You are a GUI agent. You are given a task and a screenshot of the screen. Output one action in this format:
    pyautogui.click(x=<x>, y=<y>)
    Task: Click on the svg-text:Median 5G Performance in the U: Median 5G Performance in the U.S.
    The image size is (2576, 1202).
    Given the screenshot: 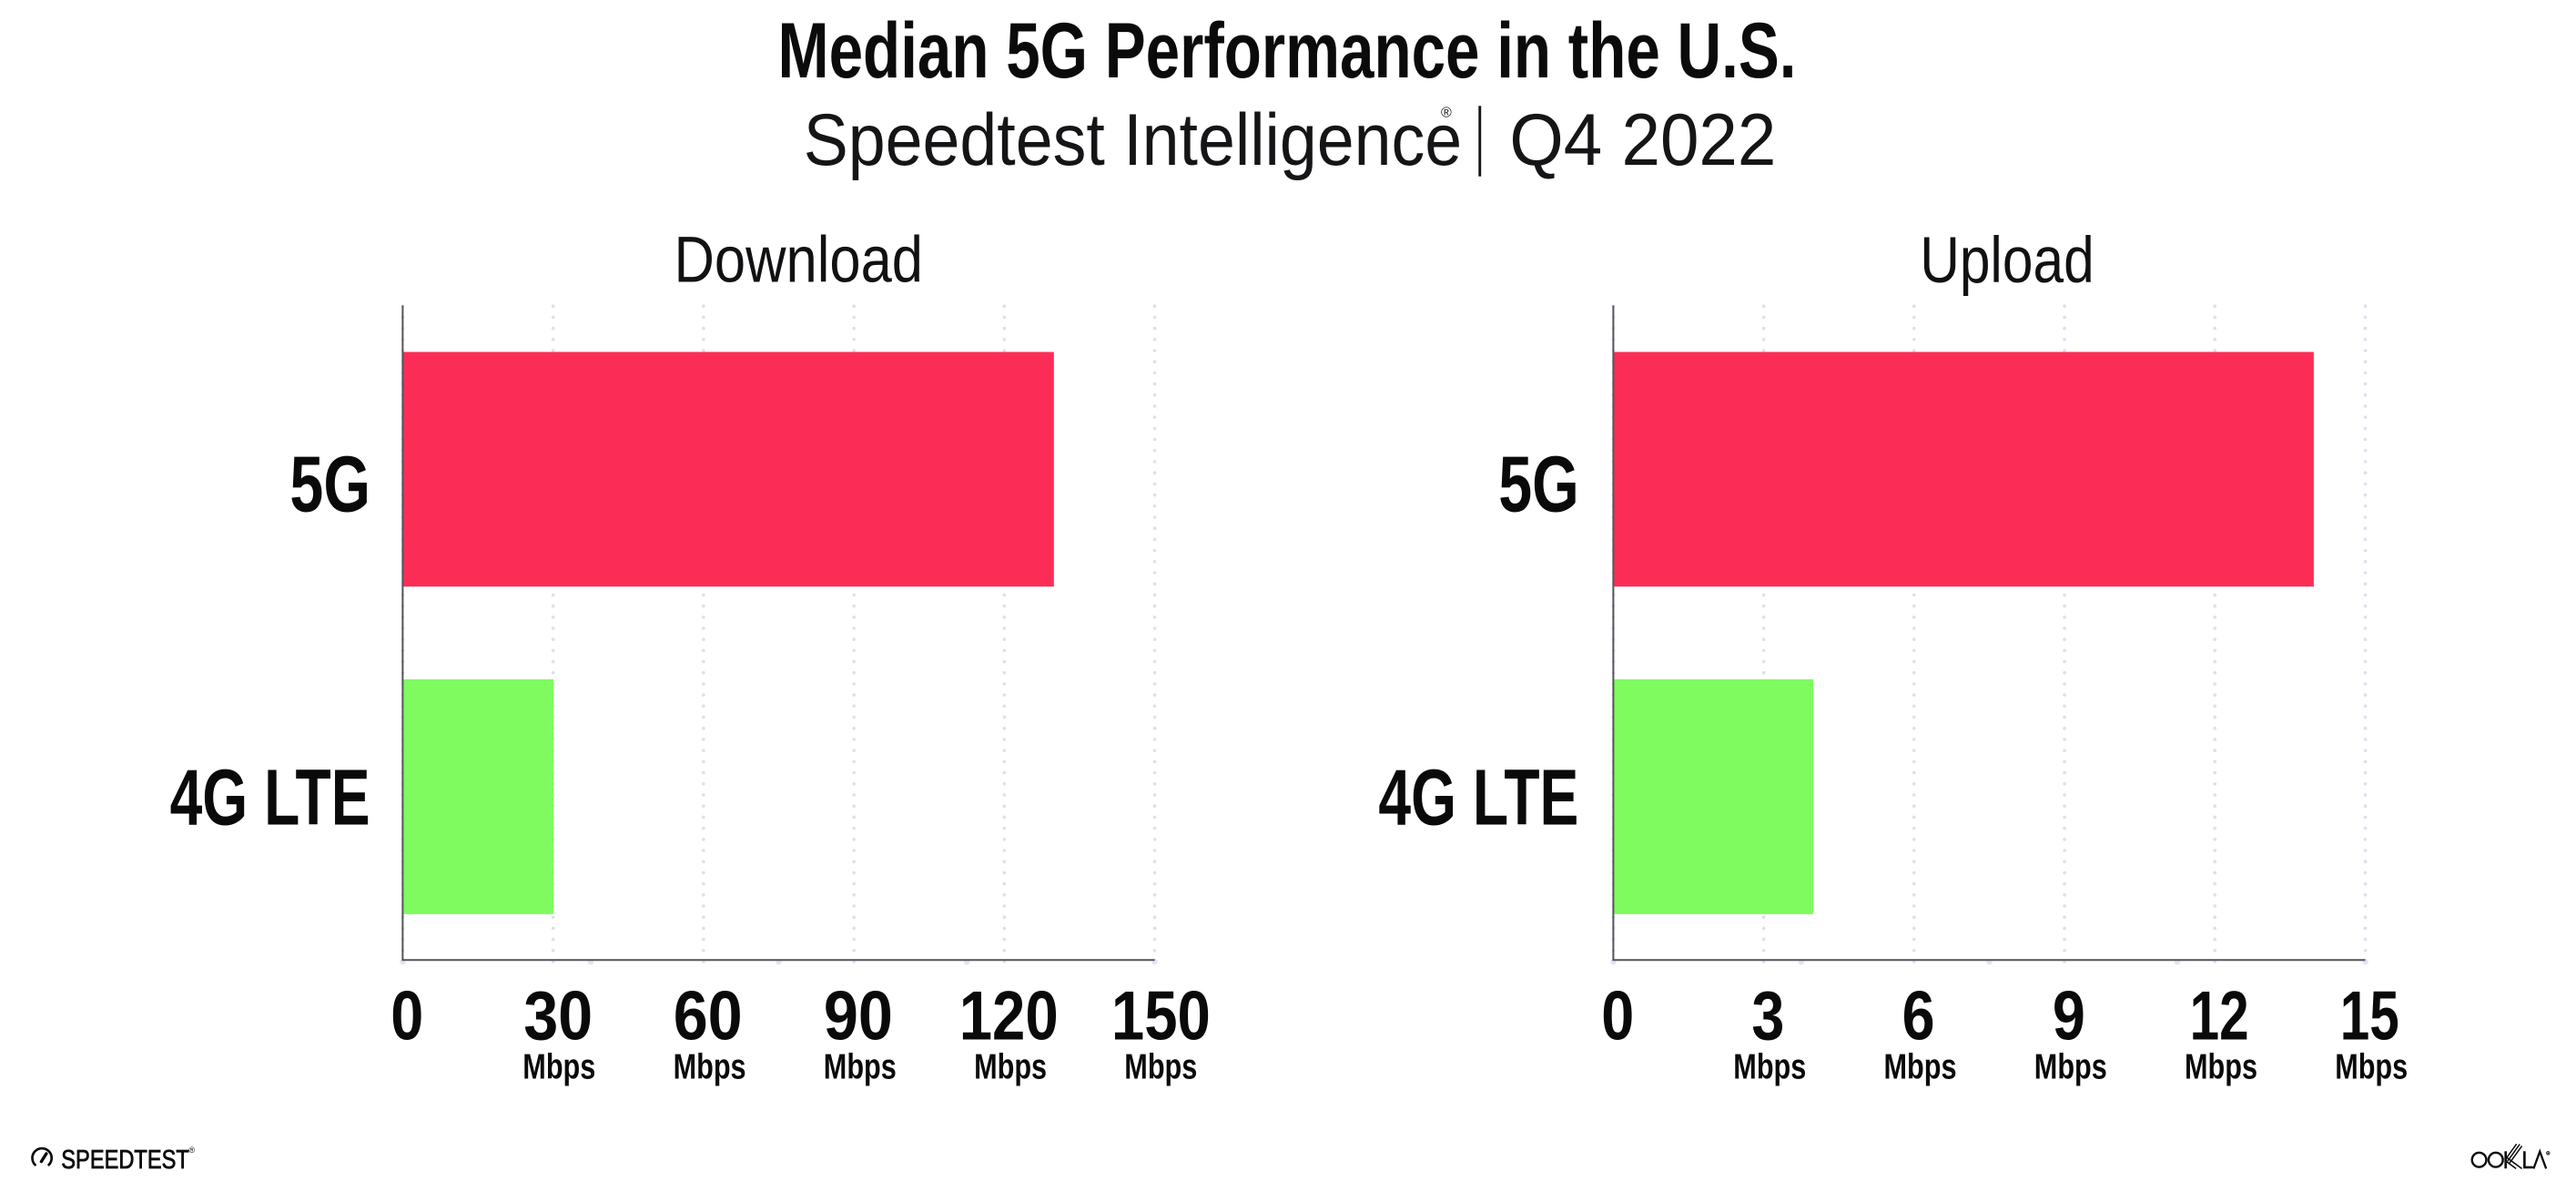 What is the action you would take?
    pyautogui.click(x=1287, y=51)
    